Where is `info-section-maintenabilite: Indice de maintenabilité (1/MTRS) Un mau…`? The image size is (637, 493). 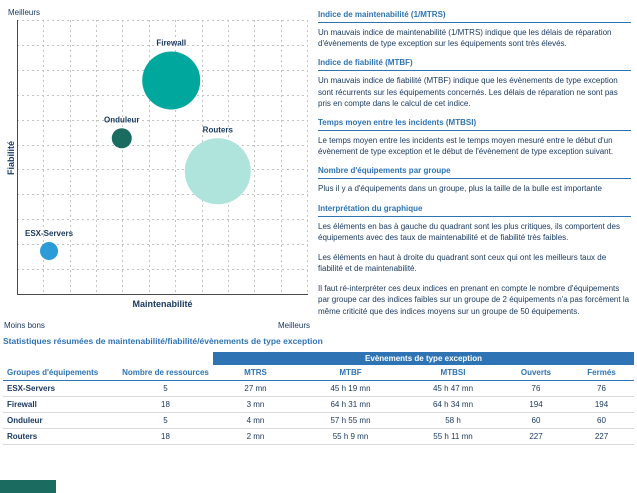 info-section-maintenabilite: Indice de maintenabilité (1/MTRS) Un mau… is located at coordinates (474, 29).